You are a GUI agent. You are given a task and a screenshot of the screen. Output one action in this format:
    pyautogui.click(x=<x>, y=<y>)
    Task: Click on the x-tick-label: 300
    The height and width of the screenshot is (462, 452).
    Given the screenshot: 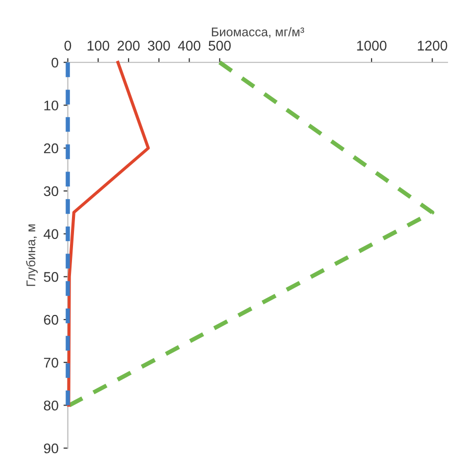 What is the action you would take?
    pyautogui.click(x=159, y=45)
    